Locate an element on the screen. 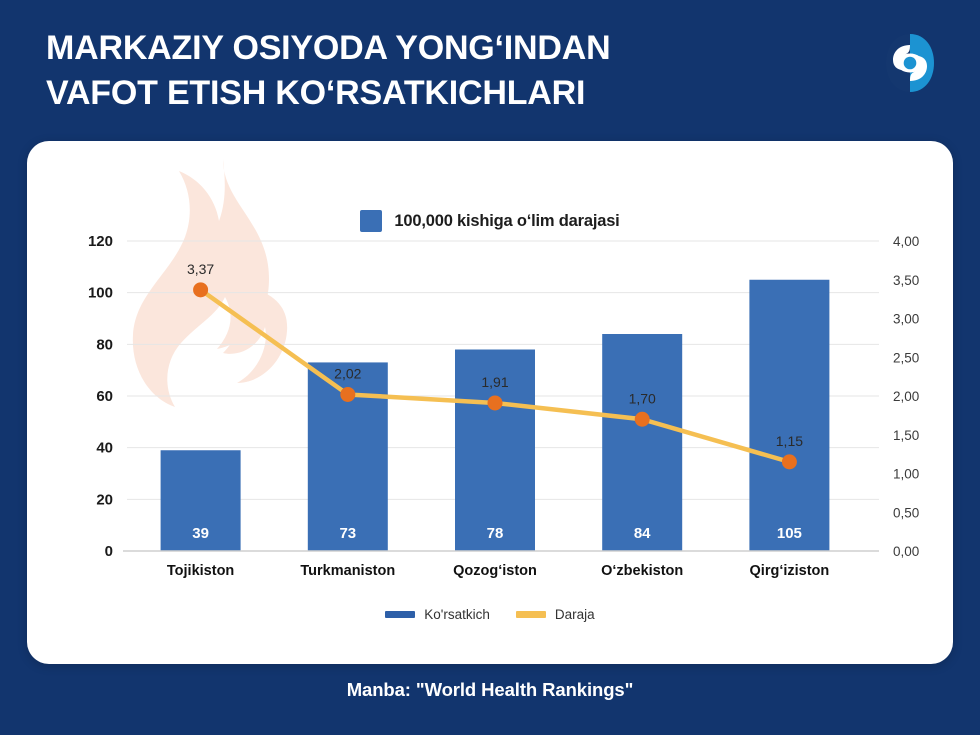 The height and width of the screenshot is (735, 980). svg-text: 78 is located at coordinates (495, 533).